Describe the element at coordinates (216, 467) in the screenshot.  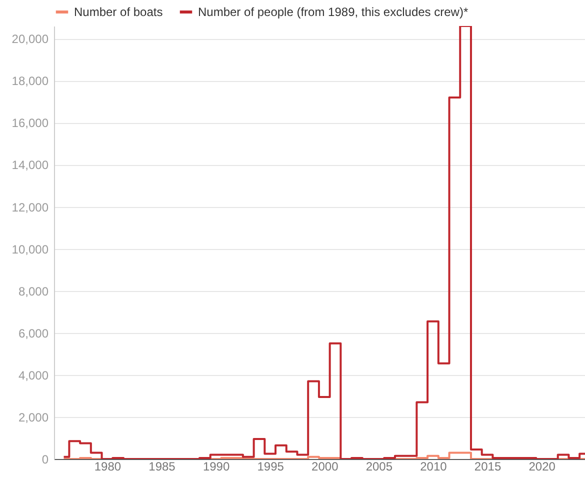
I see `x-tick-label: 1990` at that location.